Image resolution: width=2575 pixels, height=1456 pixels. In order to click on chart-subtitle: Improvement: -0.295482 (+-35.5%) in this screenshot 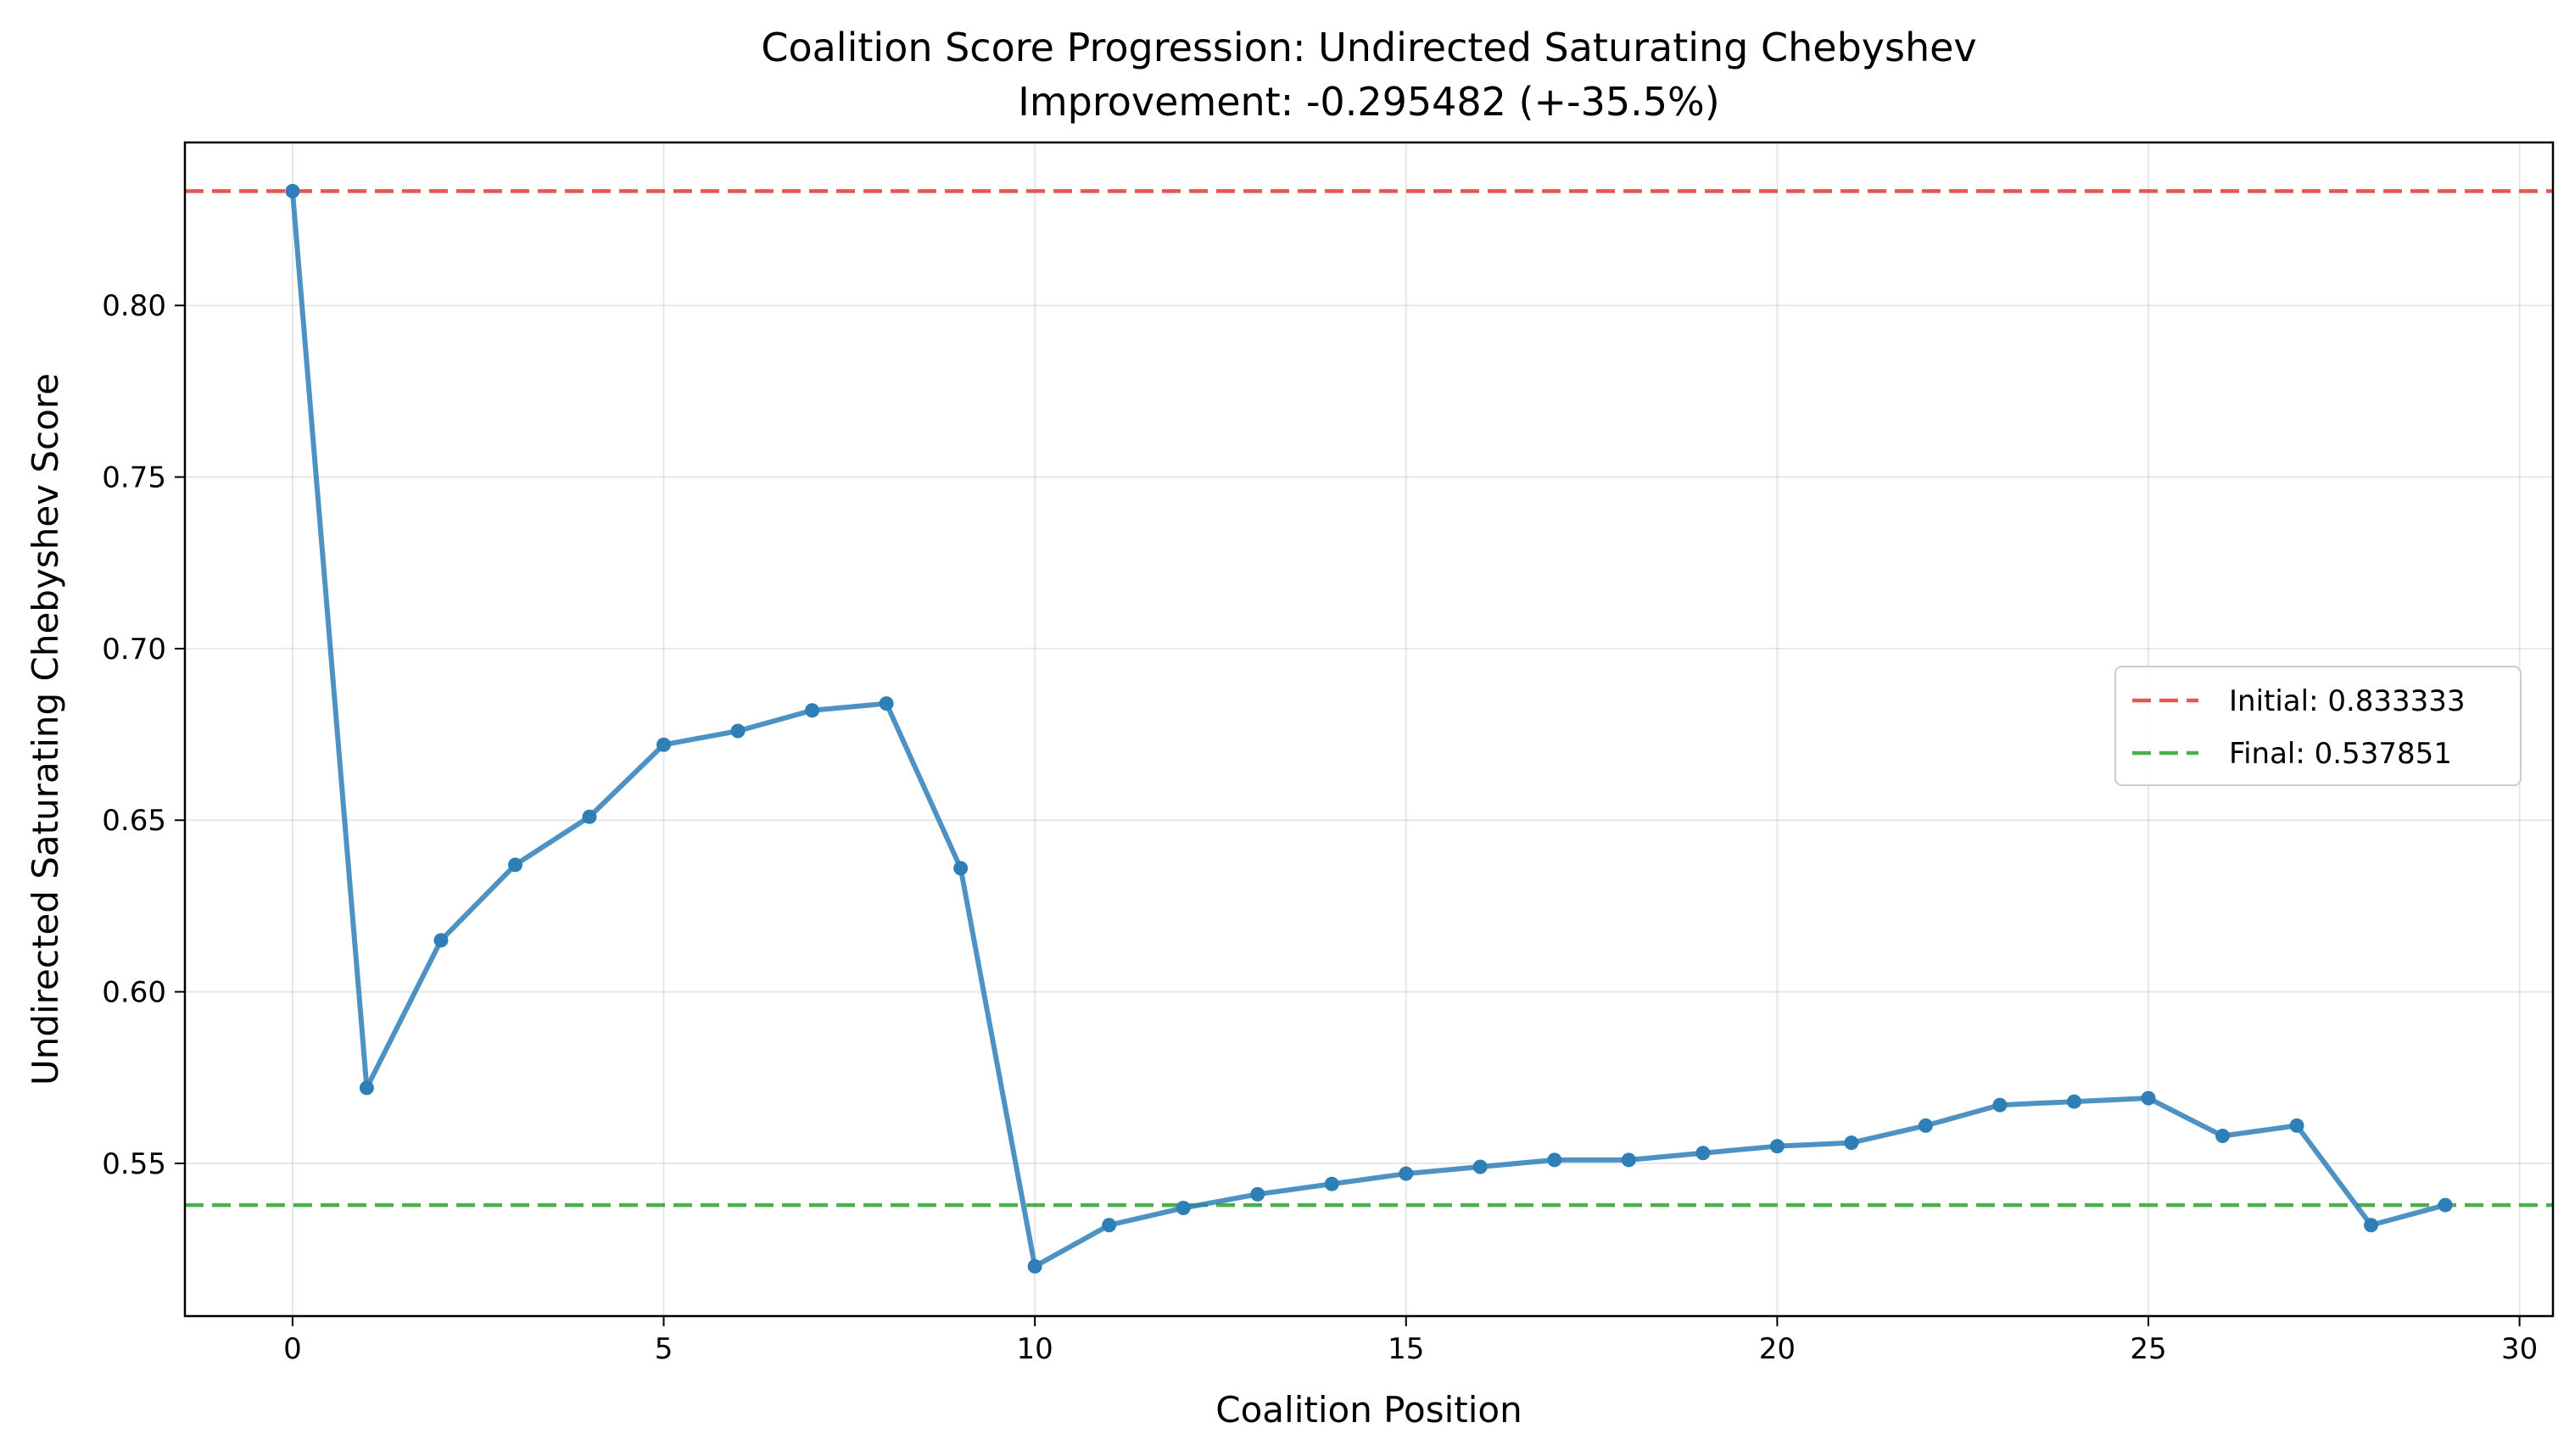, I will do `click(1368, 102)`.